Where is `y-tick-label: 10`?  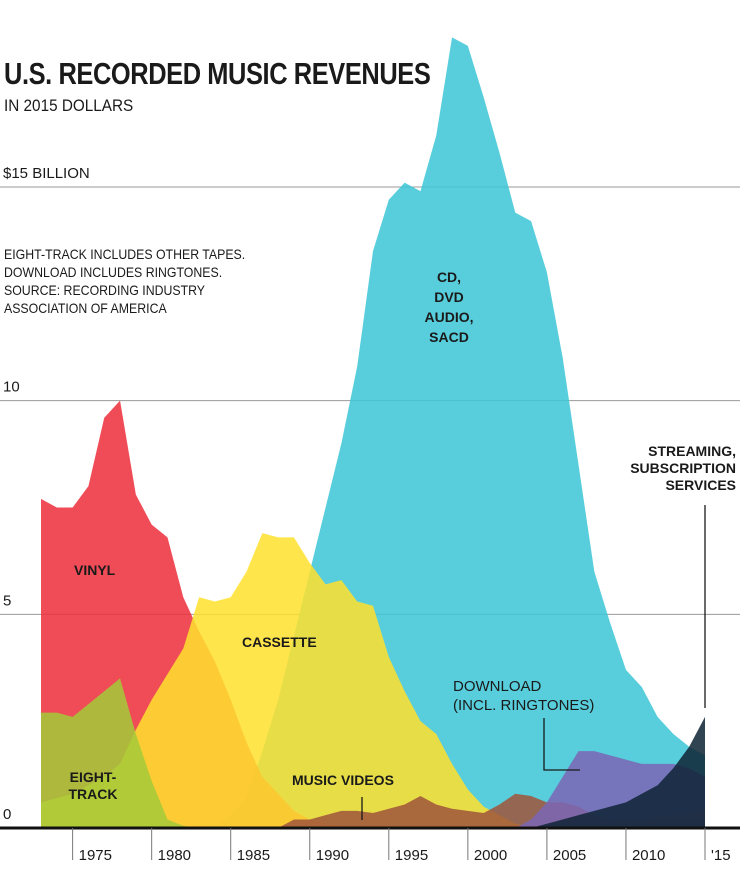 y-tick-label: 10 is located at coordinates (11, 387).